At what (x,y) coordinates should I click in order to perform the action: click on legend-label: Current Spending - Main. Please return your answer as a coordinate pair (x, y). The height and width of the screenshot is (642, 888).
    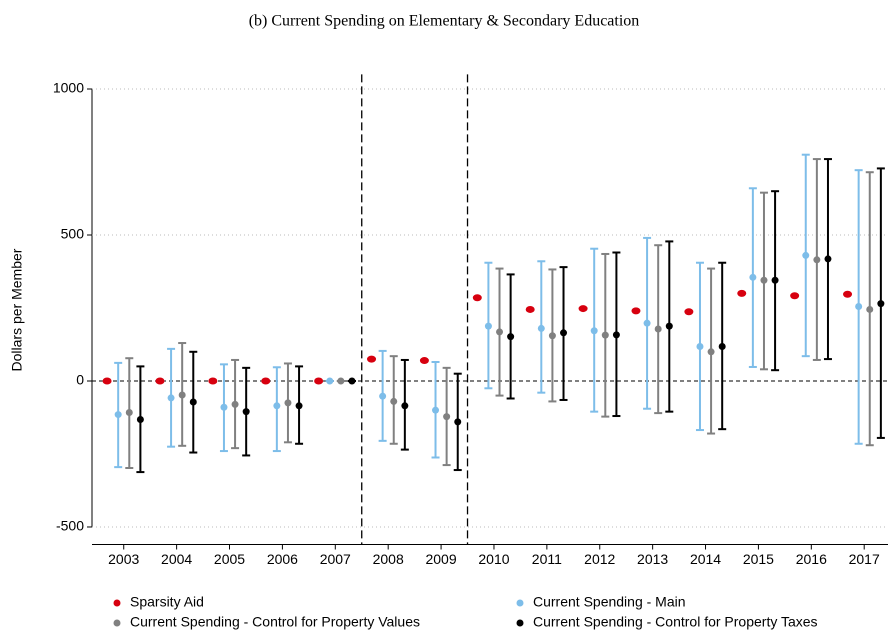
    Looking at the image, I should click on (609, 602).